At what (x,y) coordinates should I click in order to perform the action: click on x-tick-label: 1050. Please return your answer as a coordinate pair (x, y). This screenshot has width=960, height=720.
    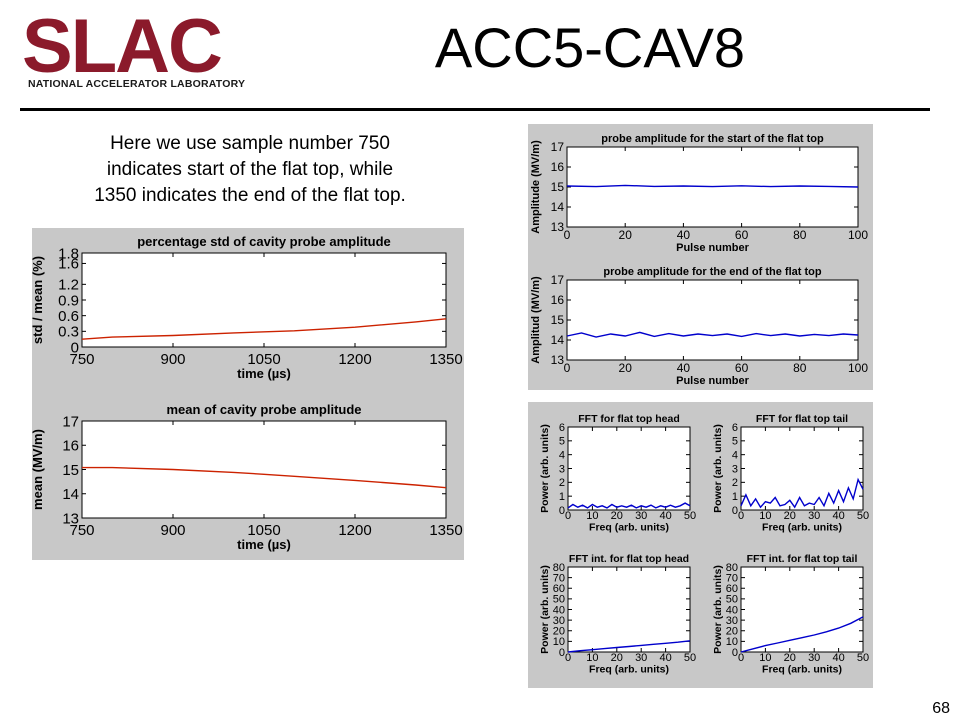
    Looking at the image, I should click on (263, 530).